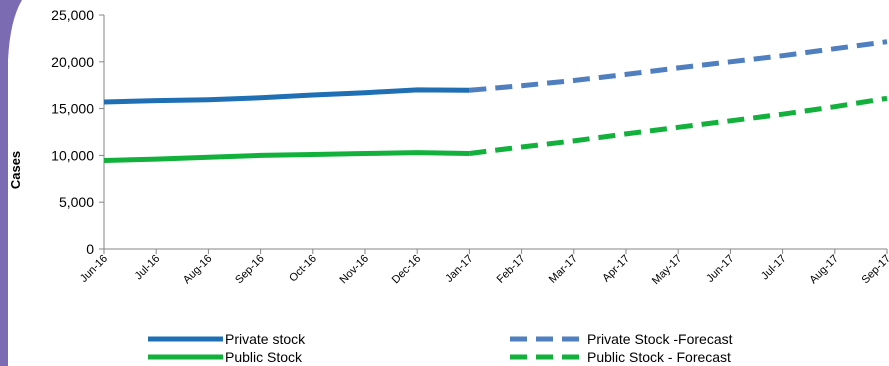 The height and width of the screenshot is (366, 889). What do you see at coordinates (76, 202) in the screenshot?
I see `y-tick-label: 5,000` at bounding box center [76, 202].